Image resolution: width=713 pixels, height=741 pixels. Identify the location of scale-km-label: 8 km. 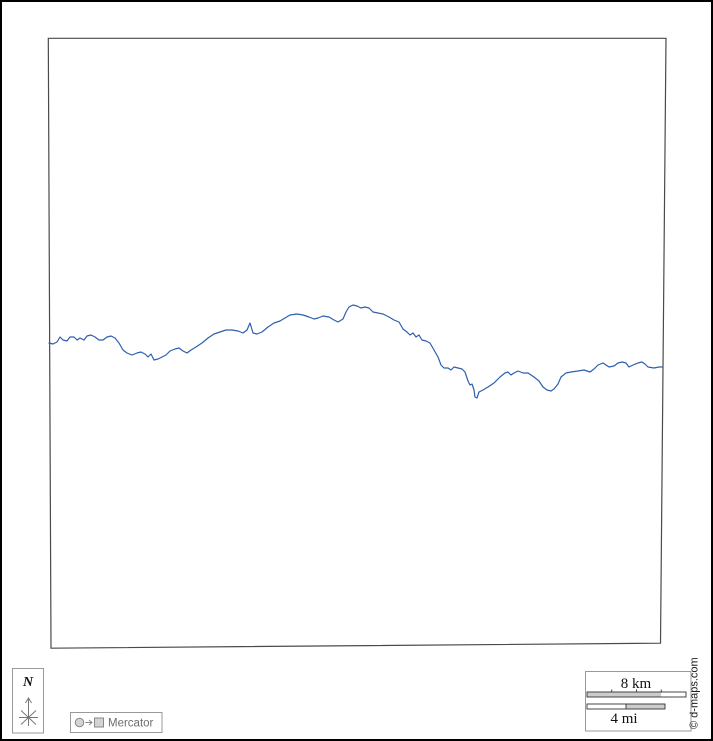
(636, 684).